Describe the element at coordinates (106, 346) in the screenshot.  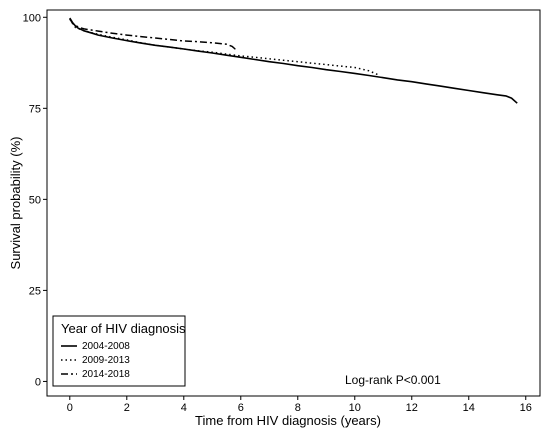
I see `legend-label: 2004-2008` at that location.